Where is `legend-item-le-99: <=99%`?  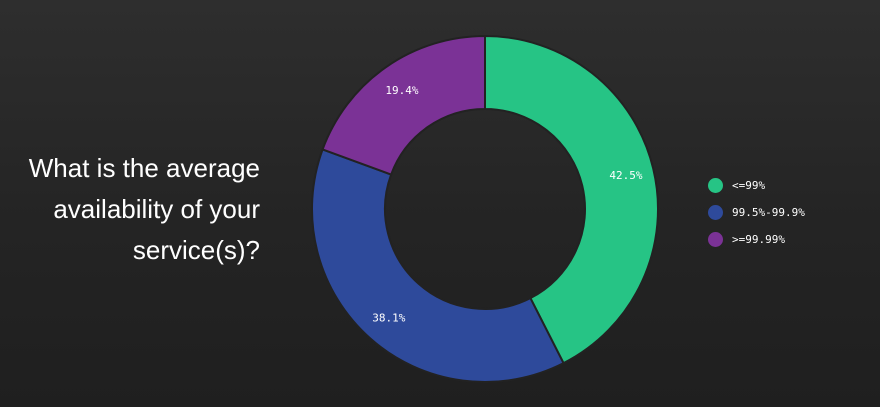 legend-item-le-99: <=99% is located at coordinates (756, 185).